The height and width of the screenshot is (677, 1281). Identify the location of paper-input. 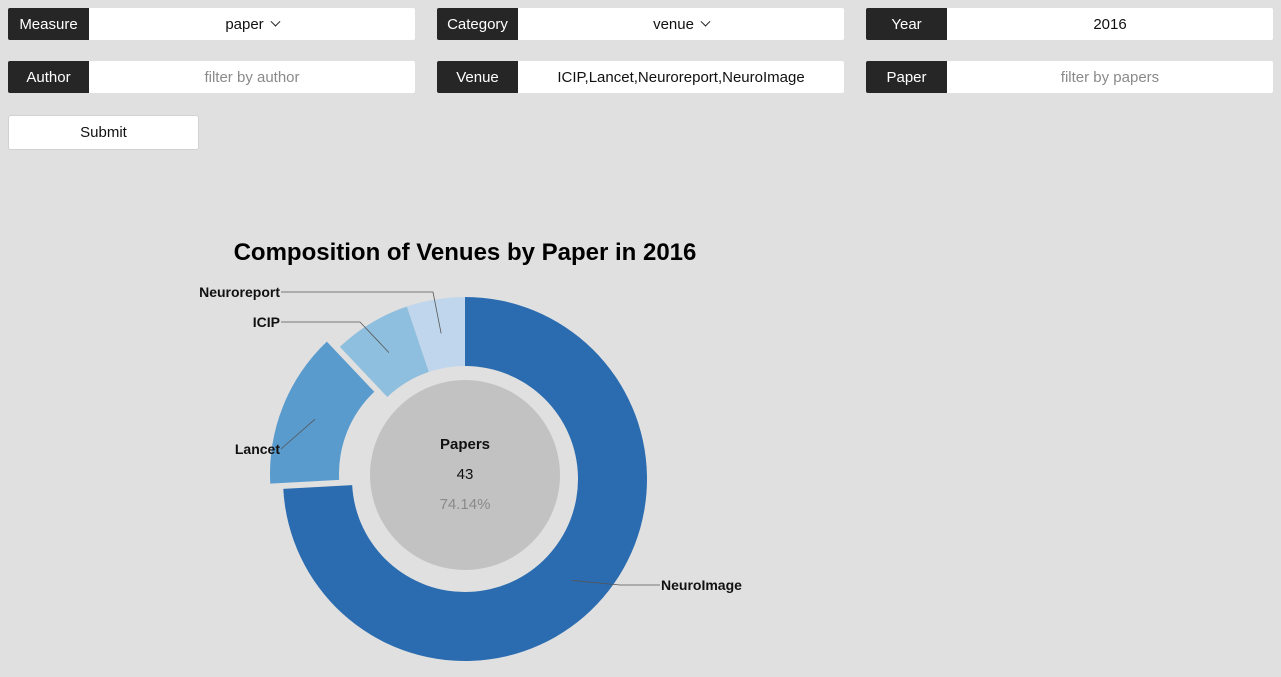
(1110, 77).